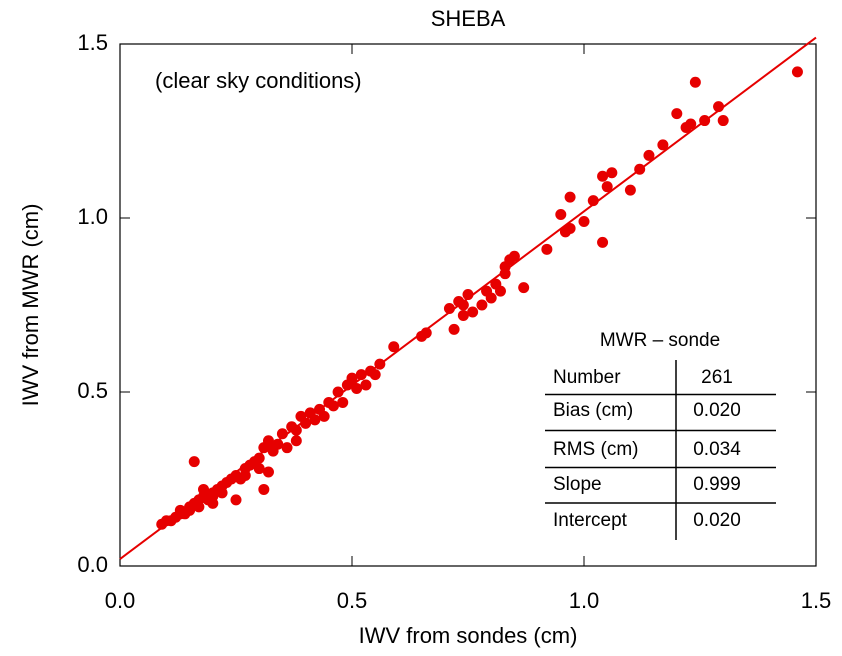 Image resolution: width=842 pixels, height=656 pixels. Describe the element at coordinates (92, 564) in the screenshot. I see `y-tick-label: 0.0` at that location.